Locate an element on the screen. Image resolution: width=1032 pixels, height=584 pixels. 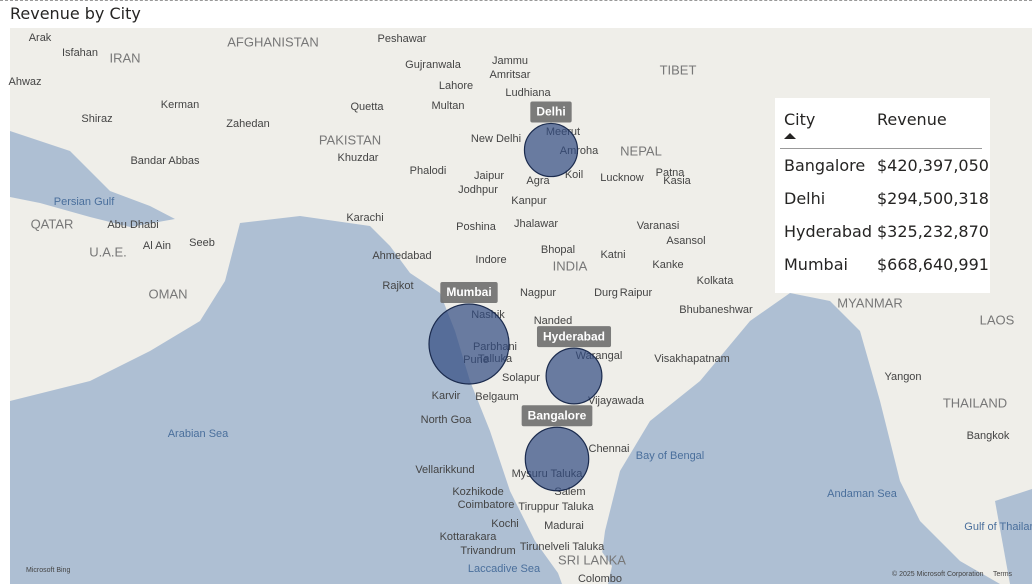
map-place-label: Abu Dhabi is located at coordinates (132, 225).